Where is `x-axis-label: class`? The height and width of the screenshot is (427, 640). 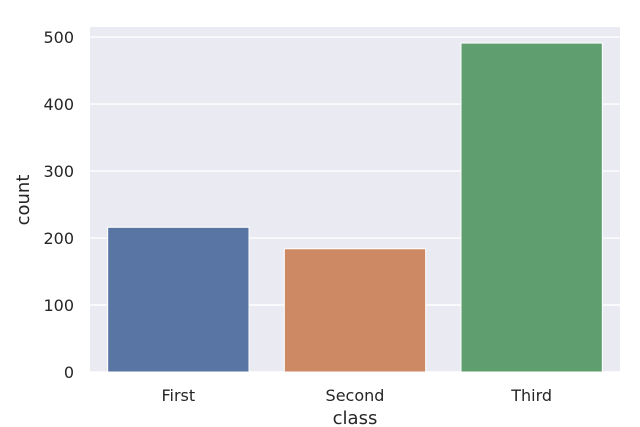 x-axis-label: class is located at coordinates (355, 417).